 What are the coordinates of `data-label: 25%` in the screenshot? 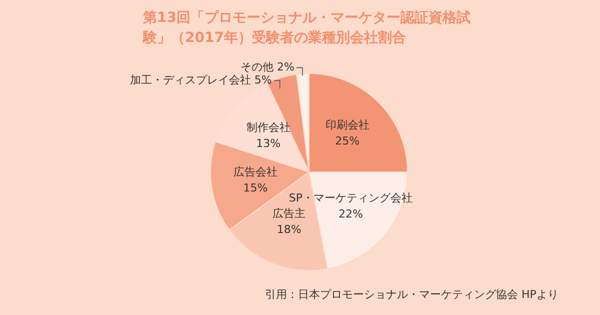 It's located at (347, 141).